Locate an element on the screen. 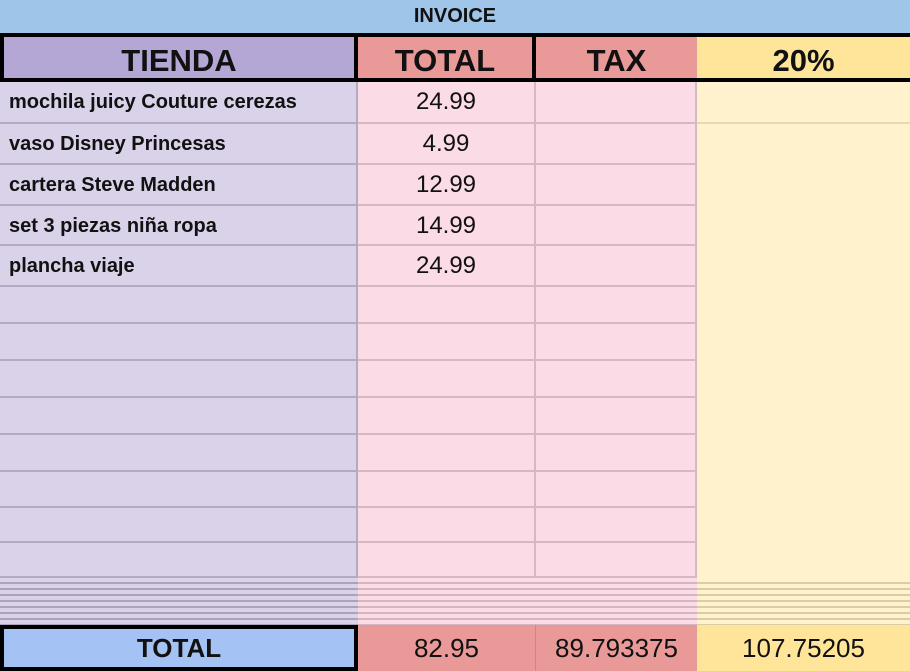  item-name-cell: set 3 piezas niña ropa is located at coordinates (179, 226).